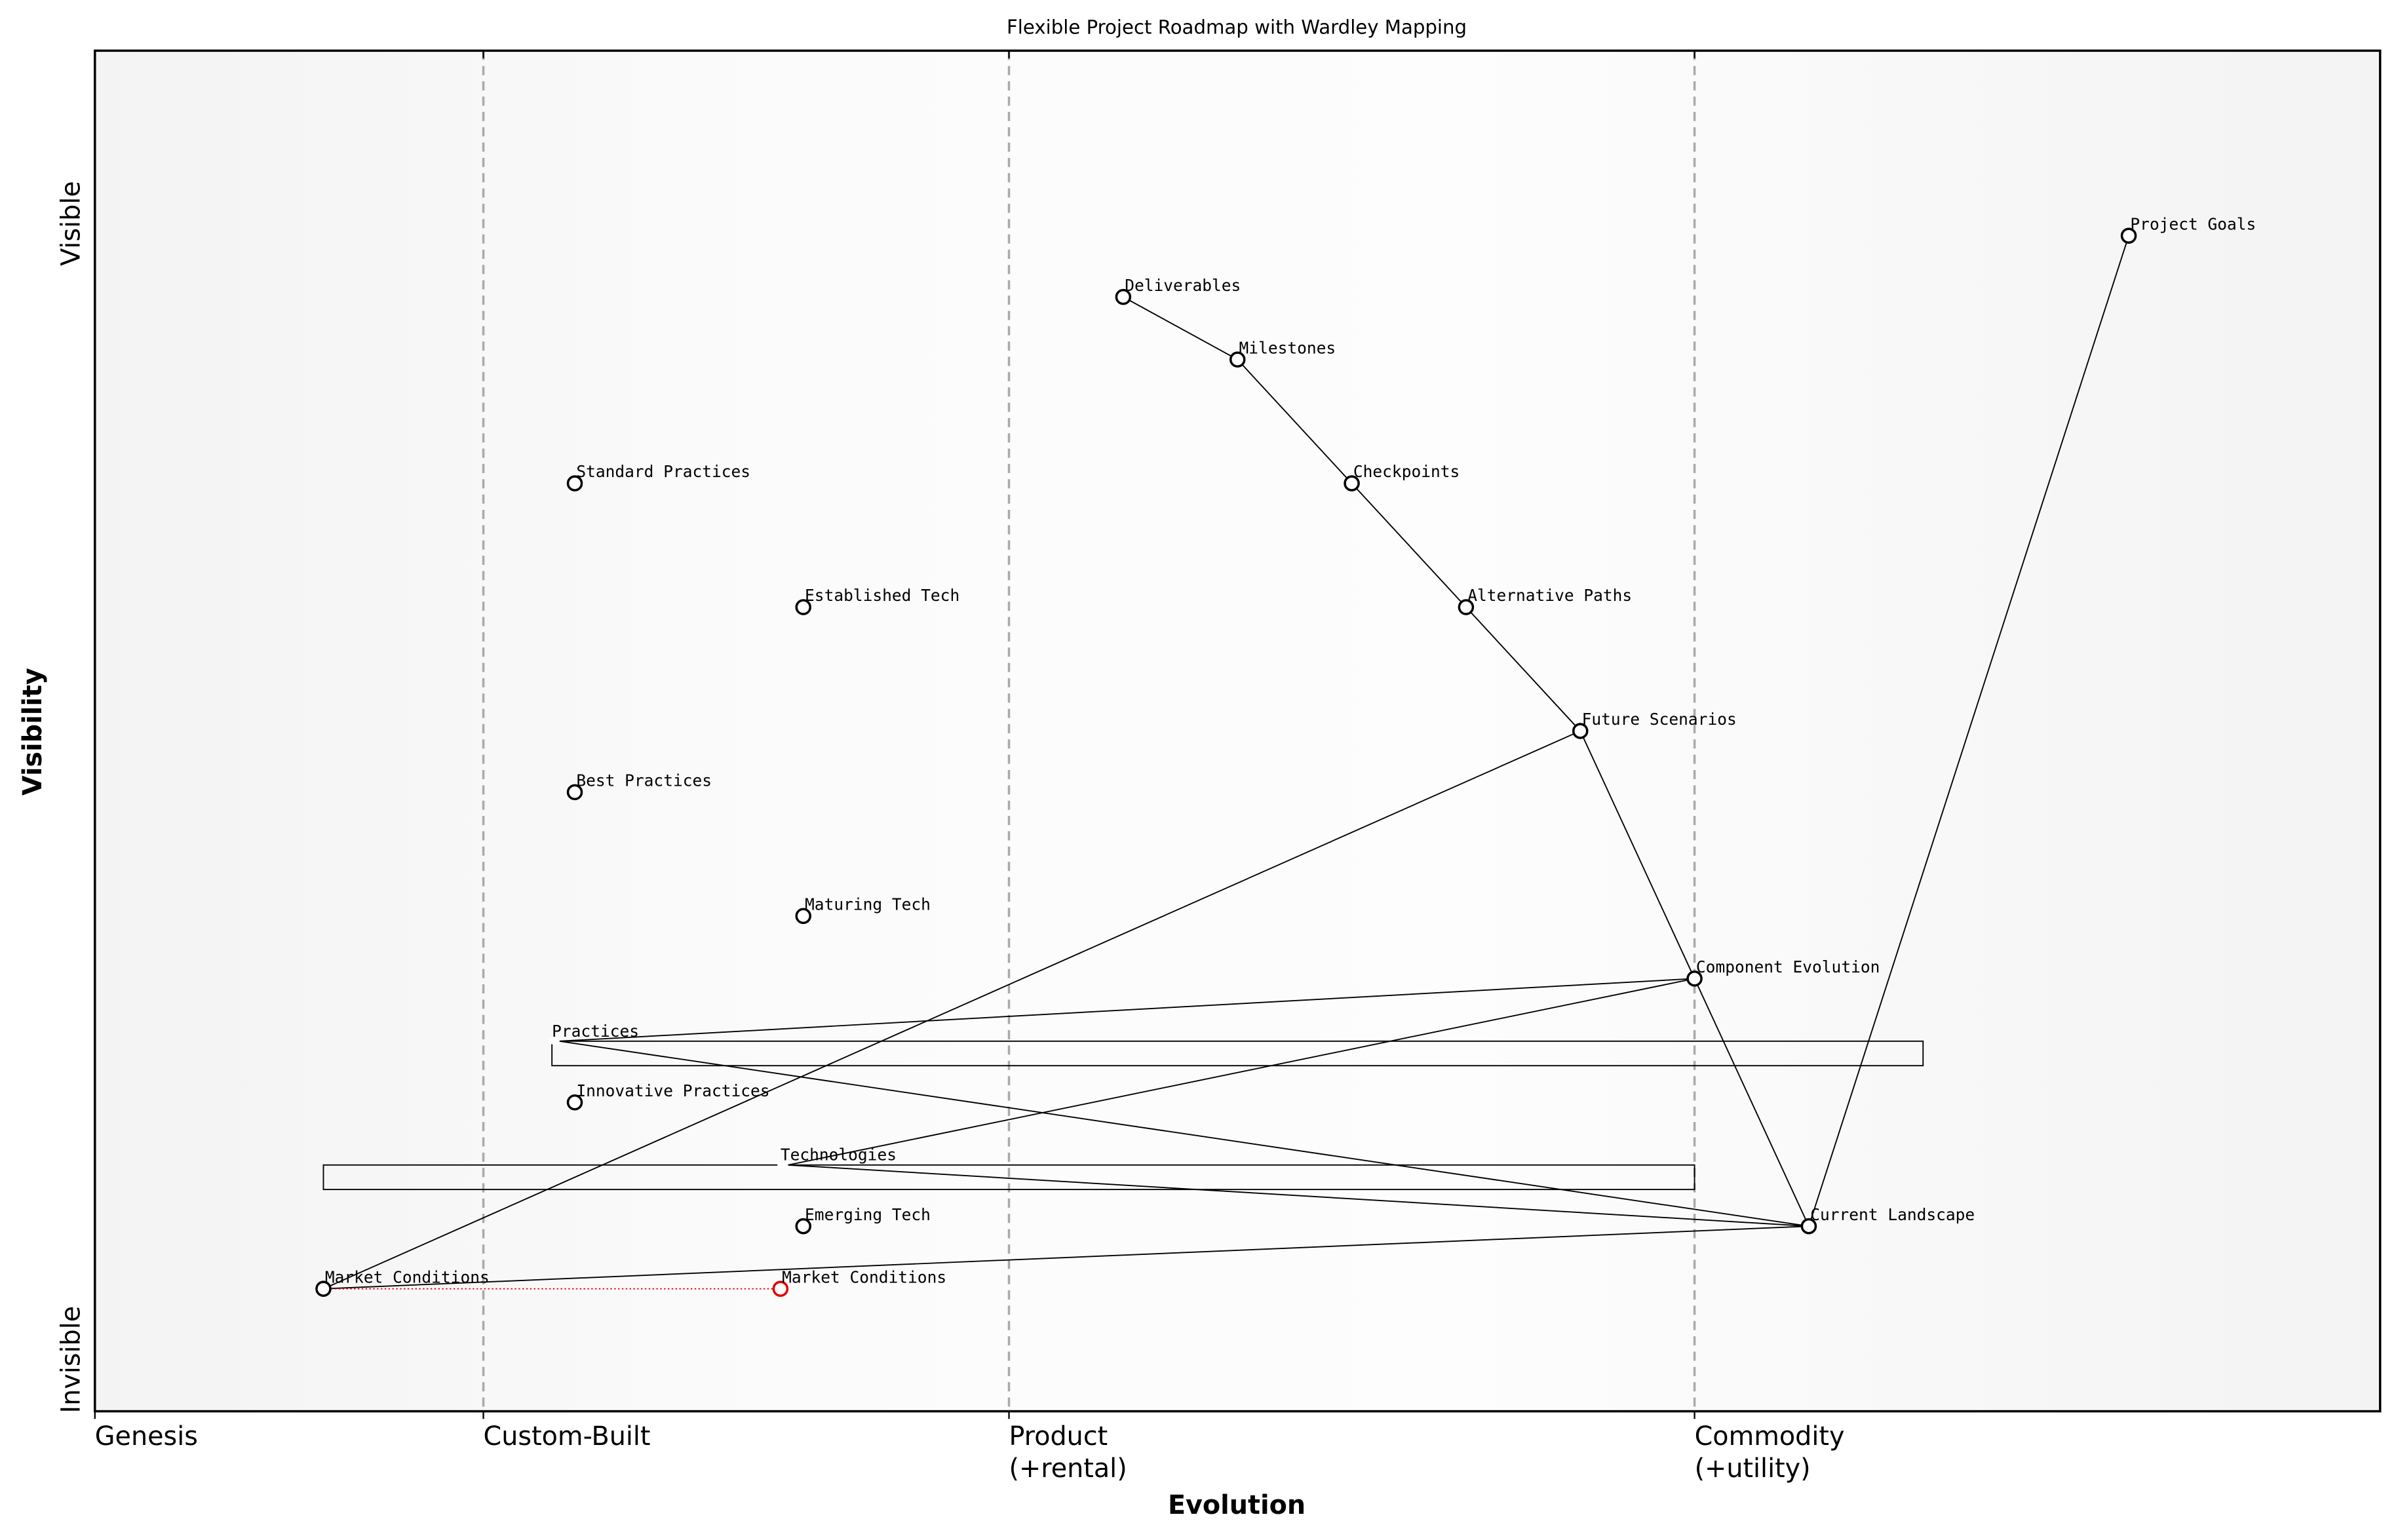  What do you see at coordinates (780, 1288) in the screenshot?
I see `evolved-component` at bounding box center [780, 1288].